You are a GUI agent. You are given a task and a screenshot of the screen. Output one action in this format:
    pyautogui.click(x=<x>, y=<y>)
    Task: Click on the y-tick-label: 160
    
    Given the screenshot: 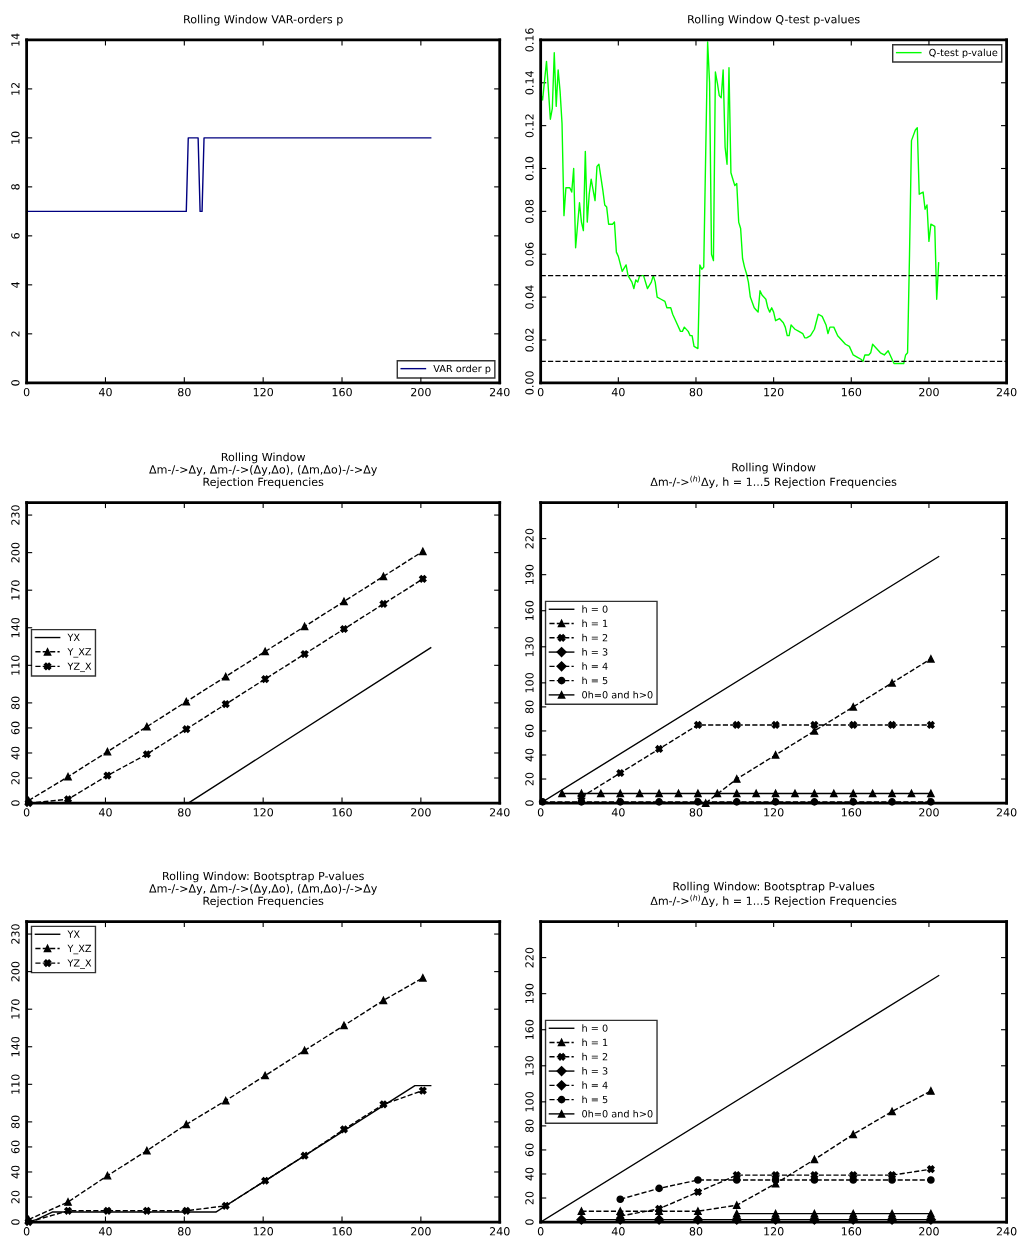 What is the action you would take?
    pyautogui.click(x=529, y=610)
    